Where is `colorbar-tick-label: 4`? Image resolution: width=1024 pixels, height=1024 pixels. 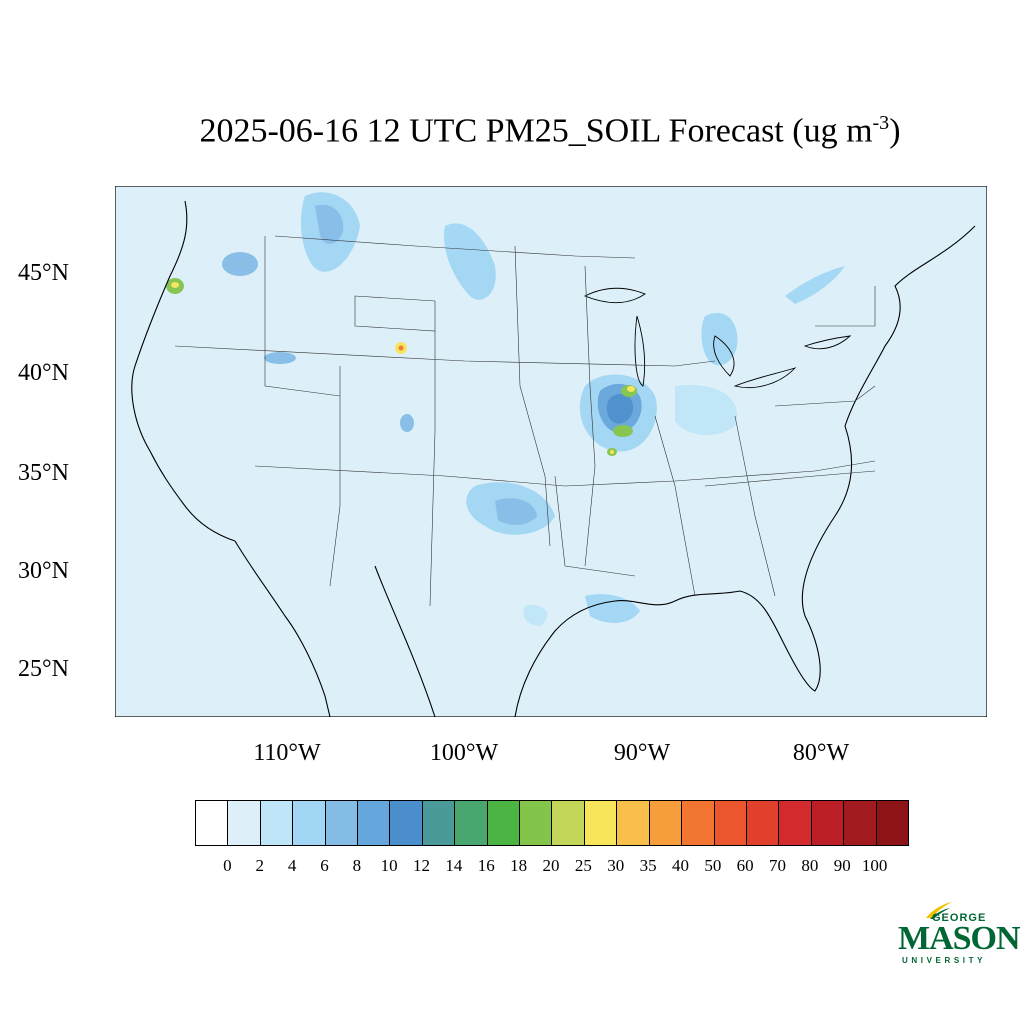 colorbar-tick-label: 4 is located at coordinates (292, 865).